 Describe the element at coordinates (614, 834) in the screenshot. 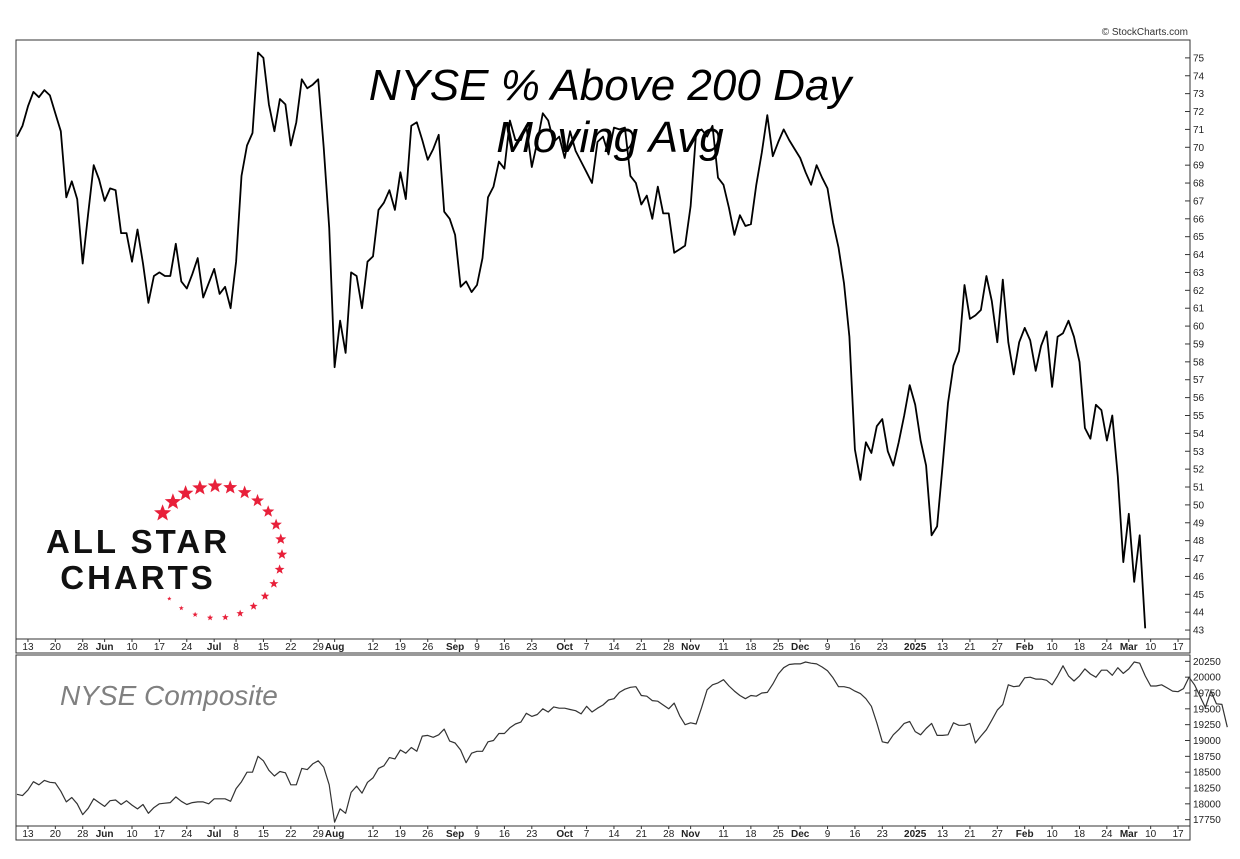

I see `x-tick-label: 14` at that location.